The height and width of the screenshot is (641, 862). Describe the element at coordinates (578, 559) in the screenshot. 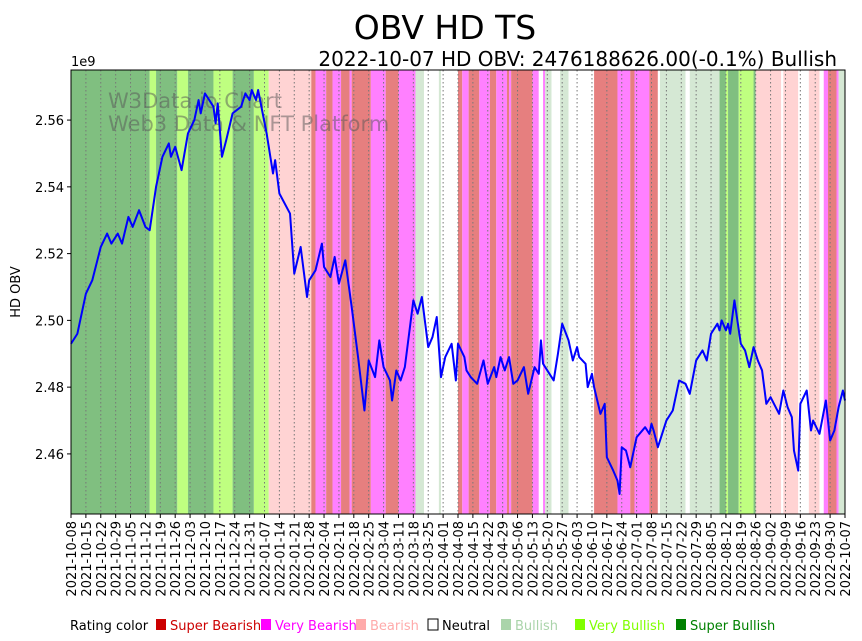

I see `x-tick-label: 2022-06-03` at that location.